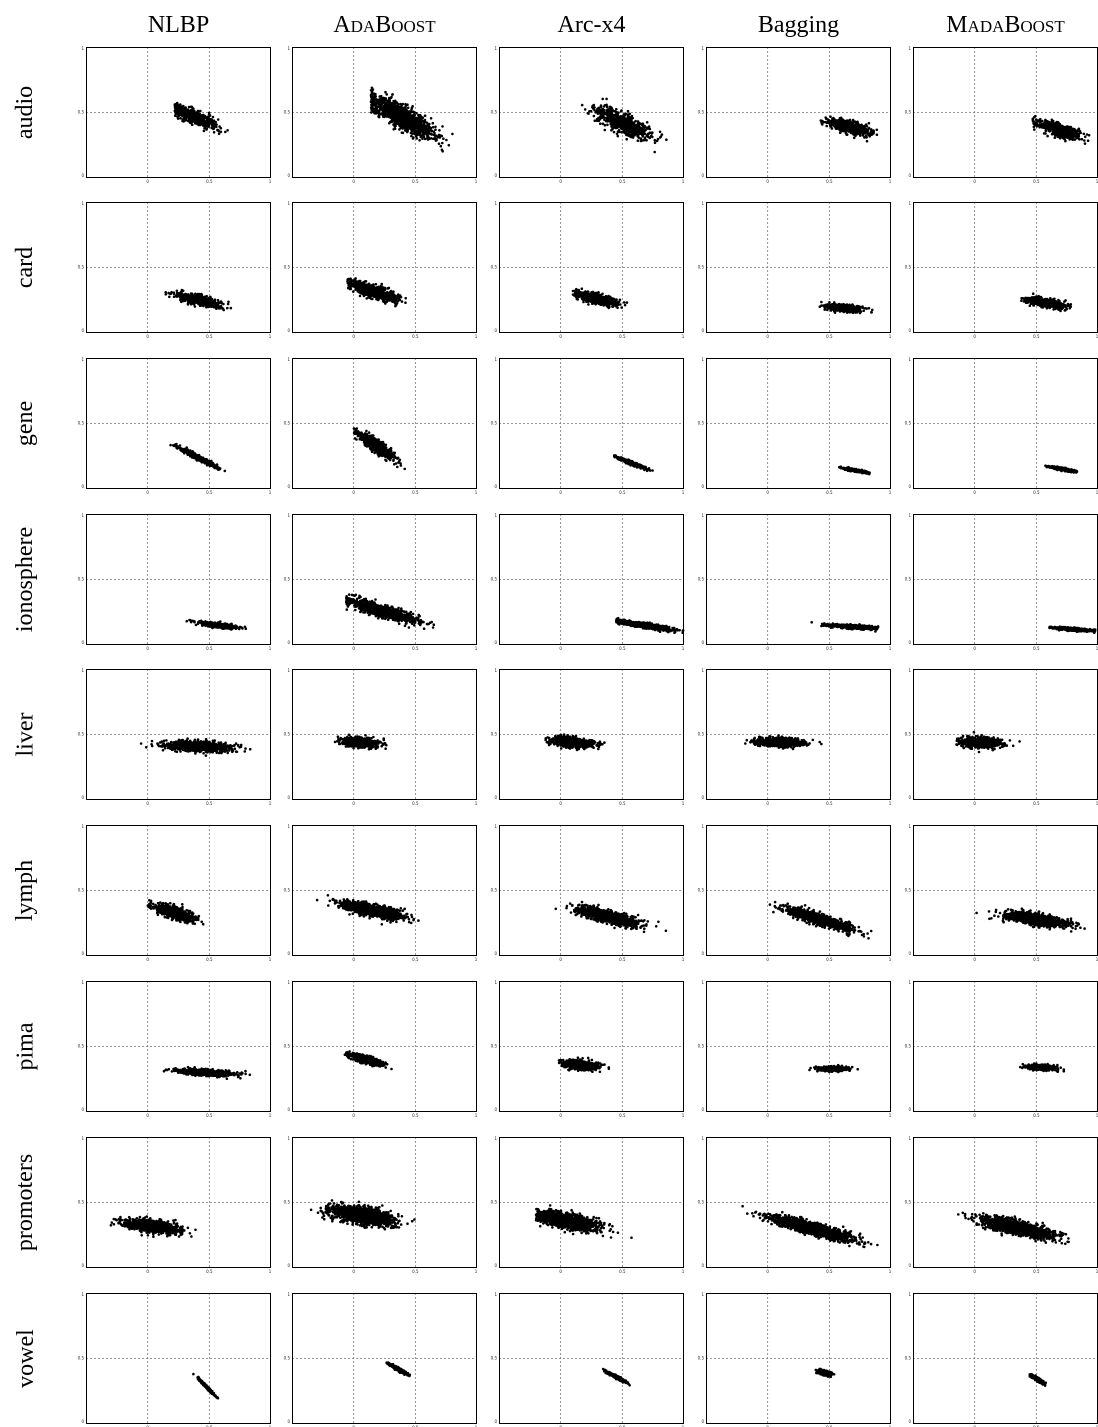 The width and height of the screenshot is (1098, 1427). What do you see at coordinates (26, 890) in the screenshot?
I see `row-title-label: lymph` at bounding box center [26, 890].